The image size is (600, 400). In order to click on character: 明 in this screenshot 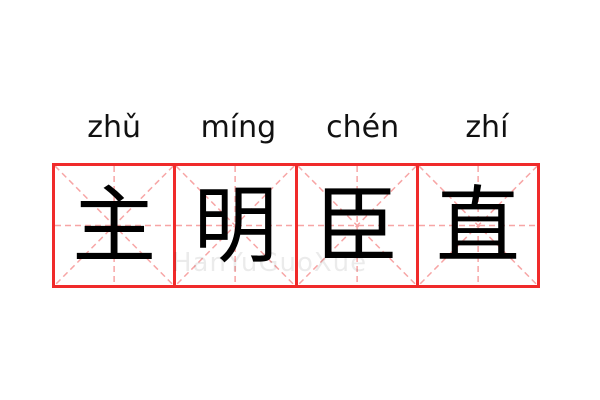, I will do `click(235, 225)`.